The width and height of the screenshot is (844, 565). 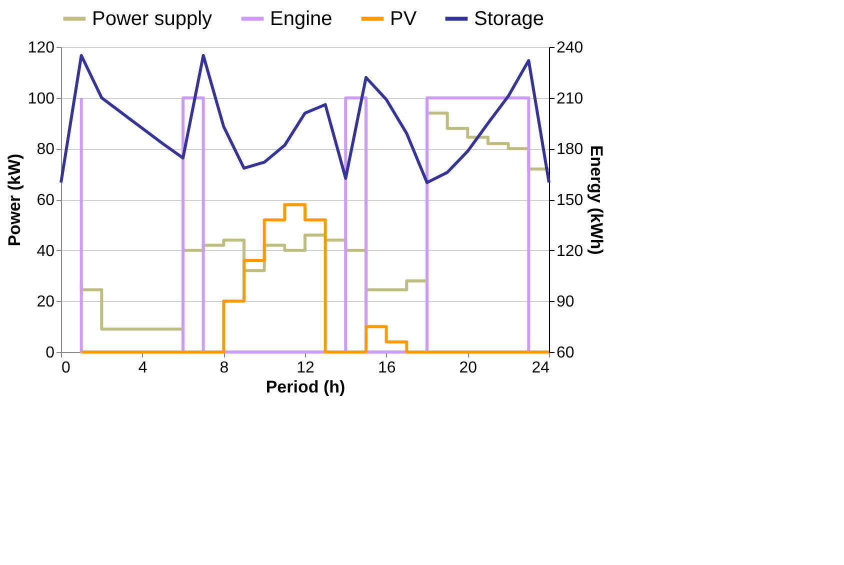 What do you see at coordinates (14, 200) in the screenshot?
I see `y-axis-title: Power (kW)` at bounding box center [14, 200].